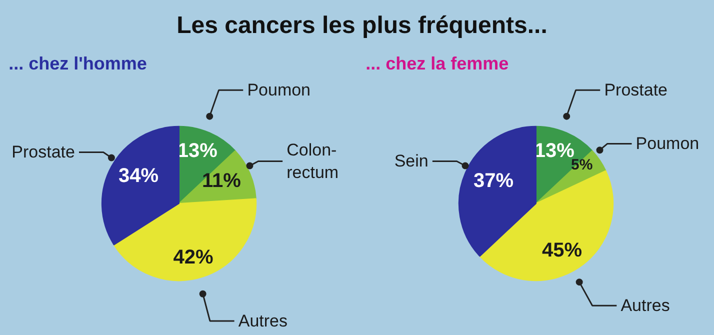  I want to click on slice-label: Sein, so click(411, 161).